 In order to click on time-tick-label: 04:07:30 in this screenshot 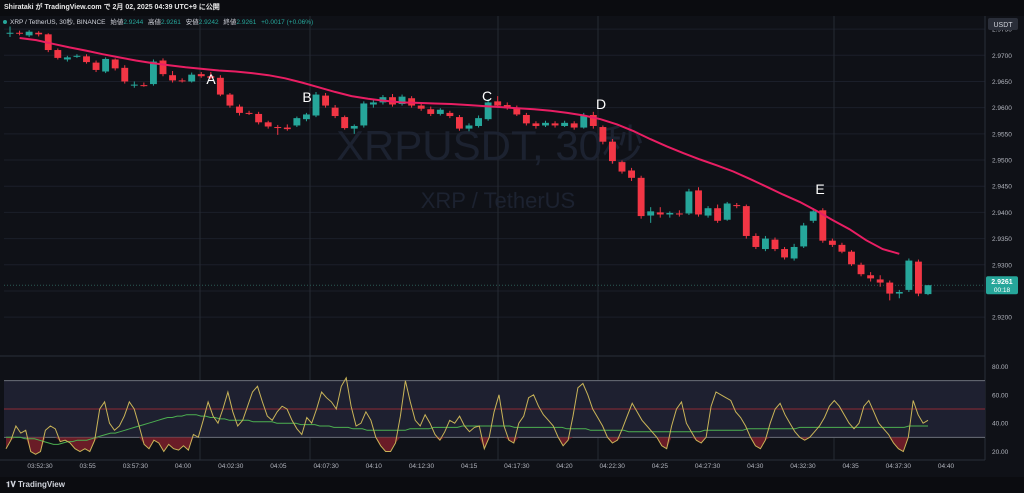, I will do `click(326, 466)`.